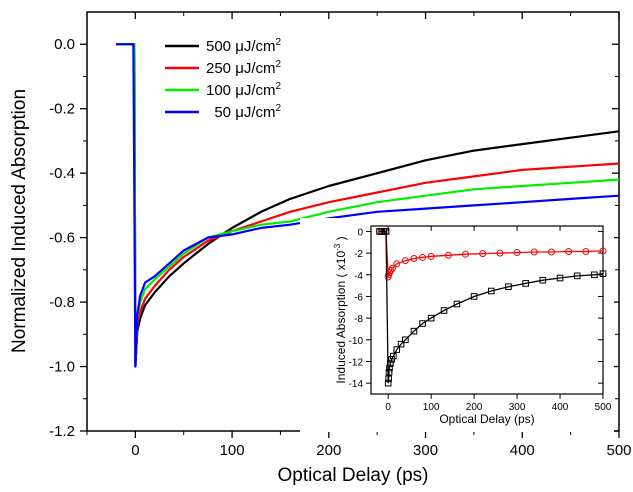  Describe the element at coordinates (62, 302) in the screenshot. I see `main-y-tick-label: -0.8` at that location.